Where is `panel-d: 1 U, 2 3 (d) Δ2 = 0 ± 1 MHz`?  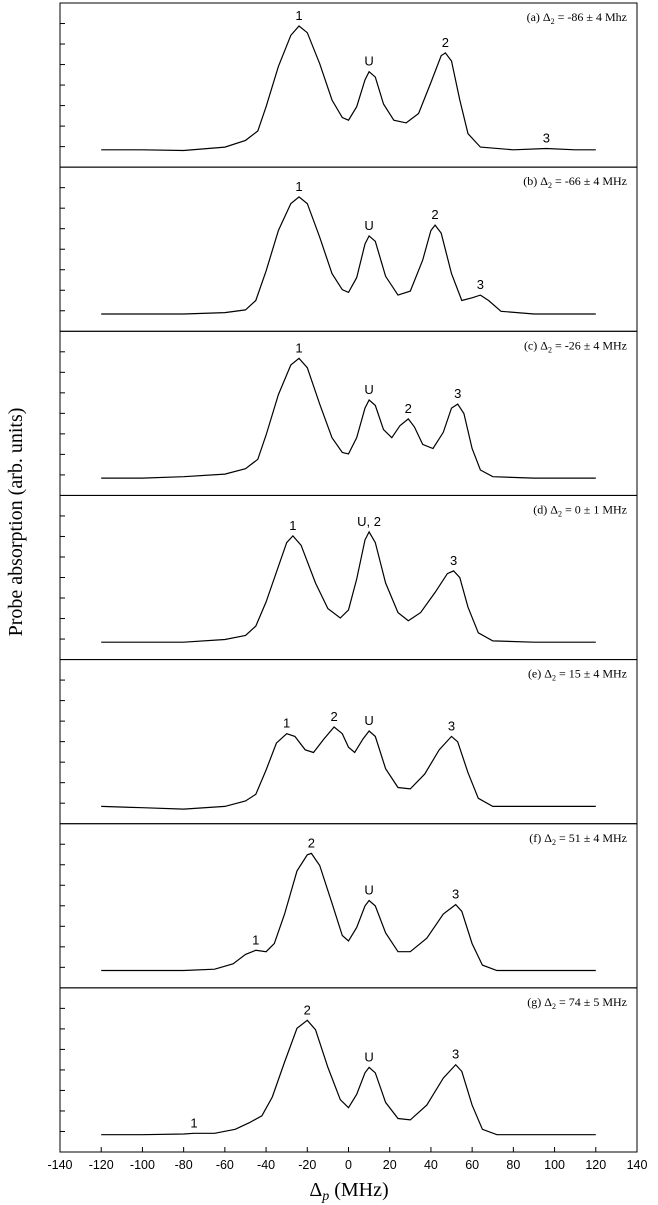 panel-d: 1 U, 2 3 (d) Δ2 = 0 ± 1 MHz is located at coordinates (348, 577).